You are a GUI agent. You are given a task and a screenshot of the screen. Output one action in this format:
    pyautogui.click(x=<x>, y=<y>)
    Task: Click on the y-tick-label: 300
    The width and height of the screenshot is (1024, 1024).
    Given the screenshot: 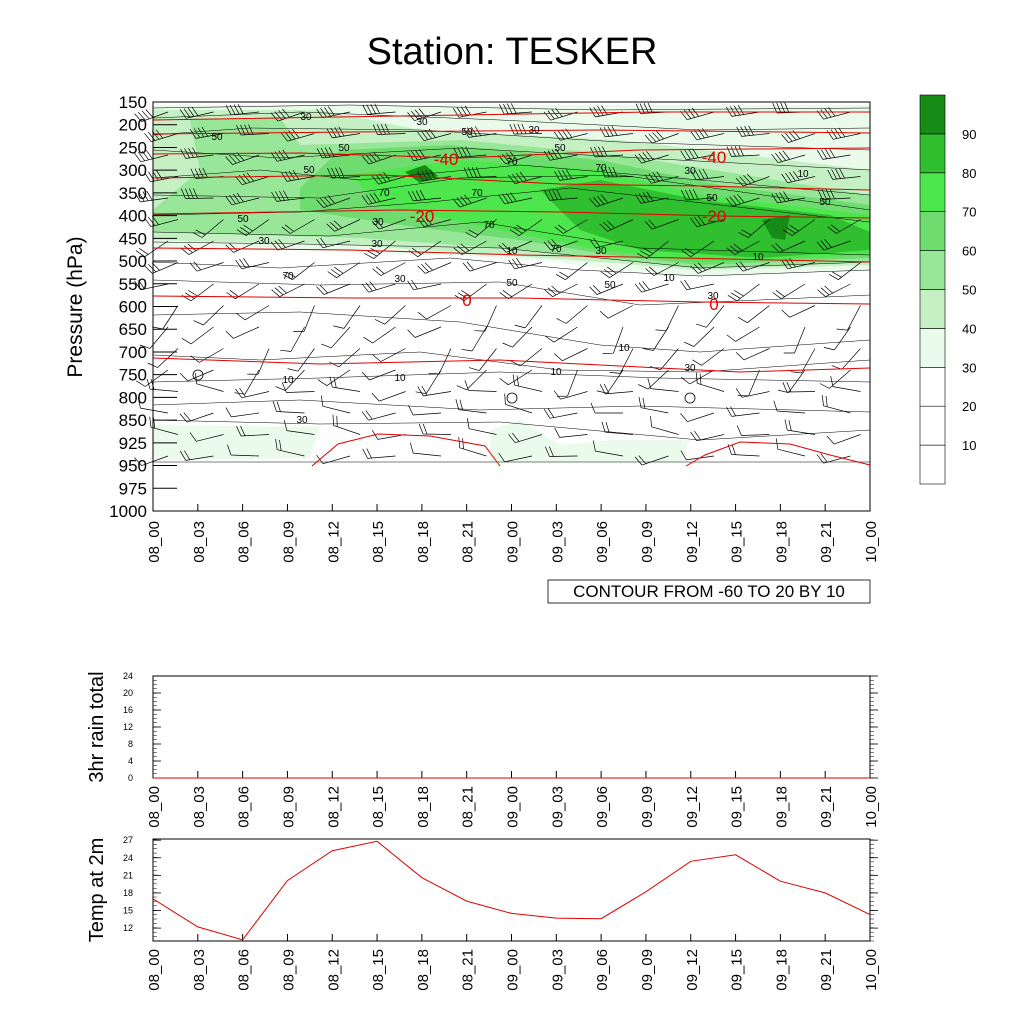 What is the action you would take?
    pyautogui.click(x=133, y=170)
    